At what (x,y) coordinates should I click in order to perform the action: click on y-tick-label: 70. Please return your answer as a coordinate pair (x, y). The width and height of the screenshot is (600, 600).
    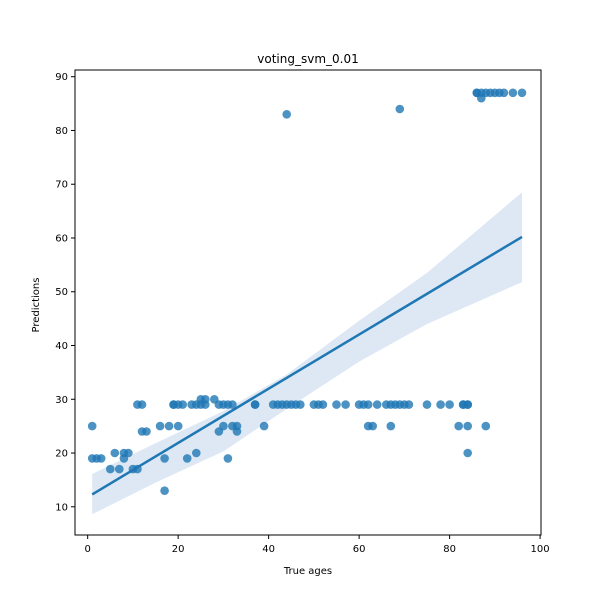
    Looking at the image, I should click on (61, 185).